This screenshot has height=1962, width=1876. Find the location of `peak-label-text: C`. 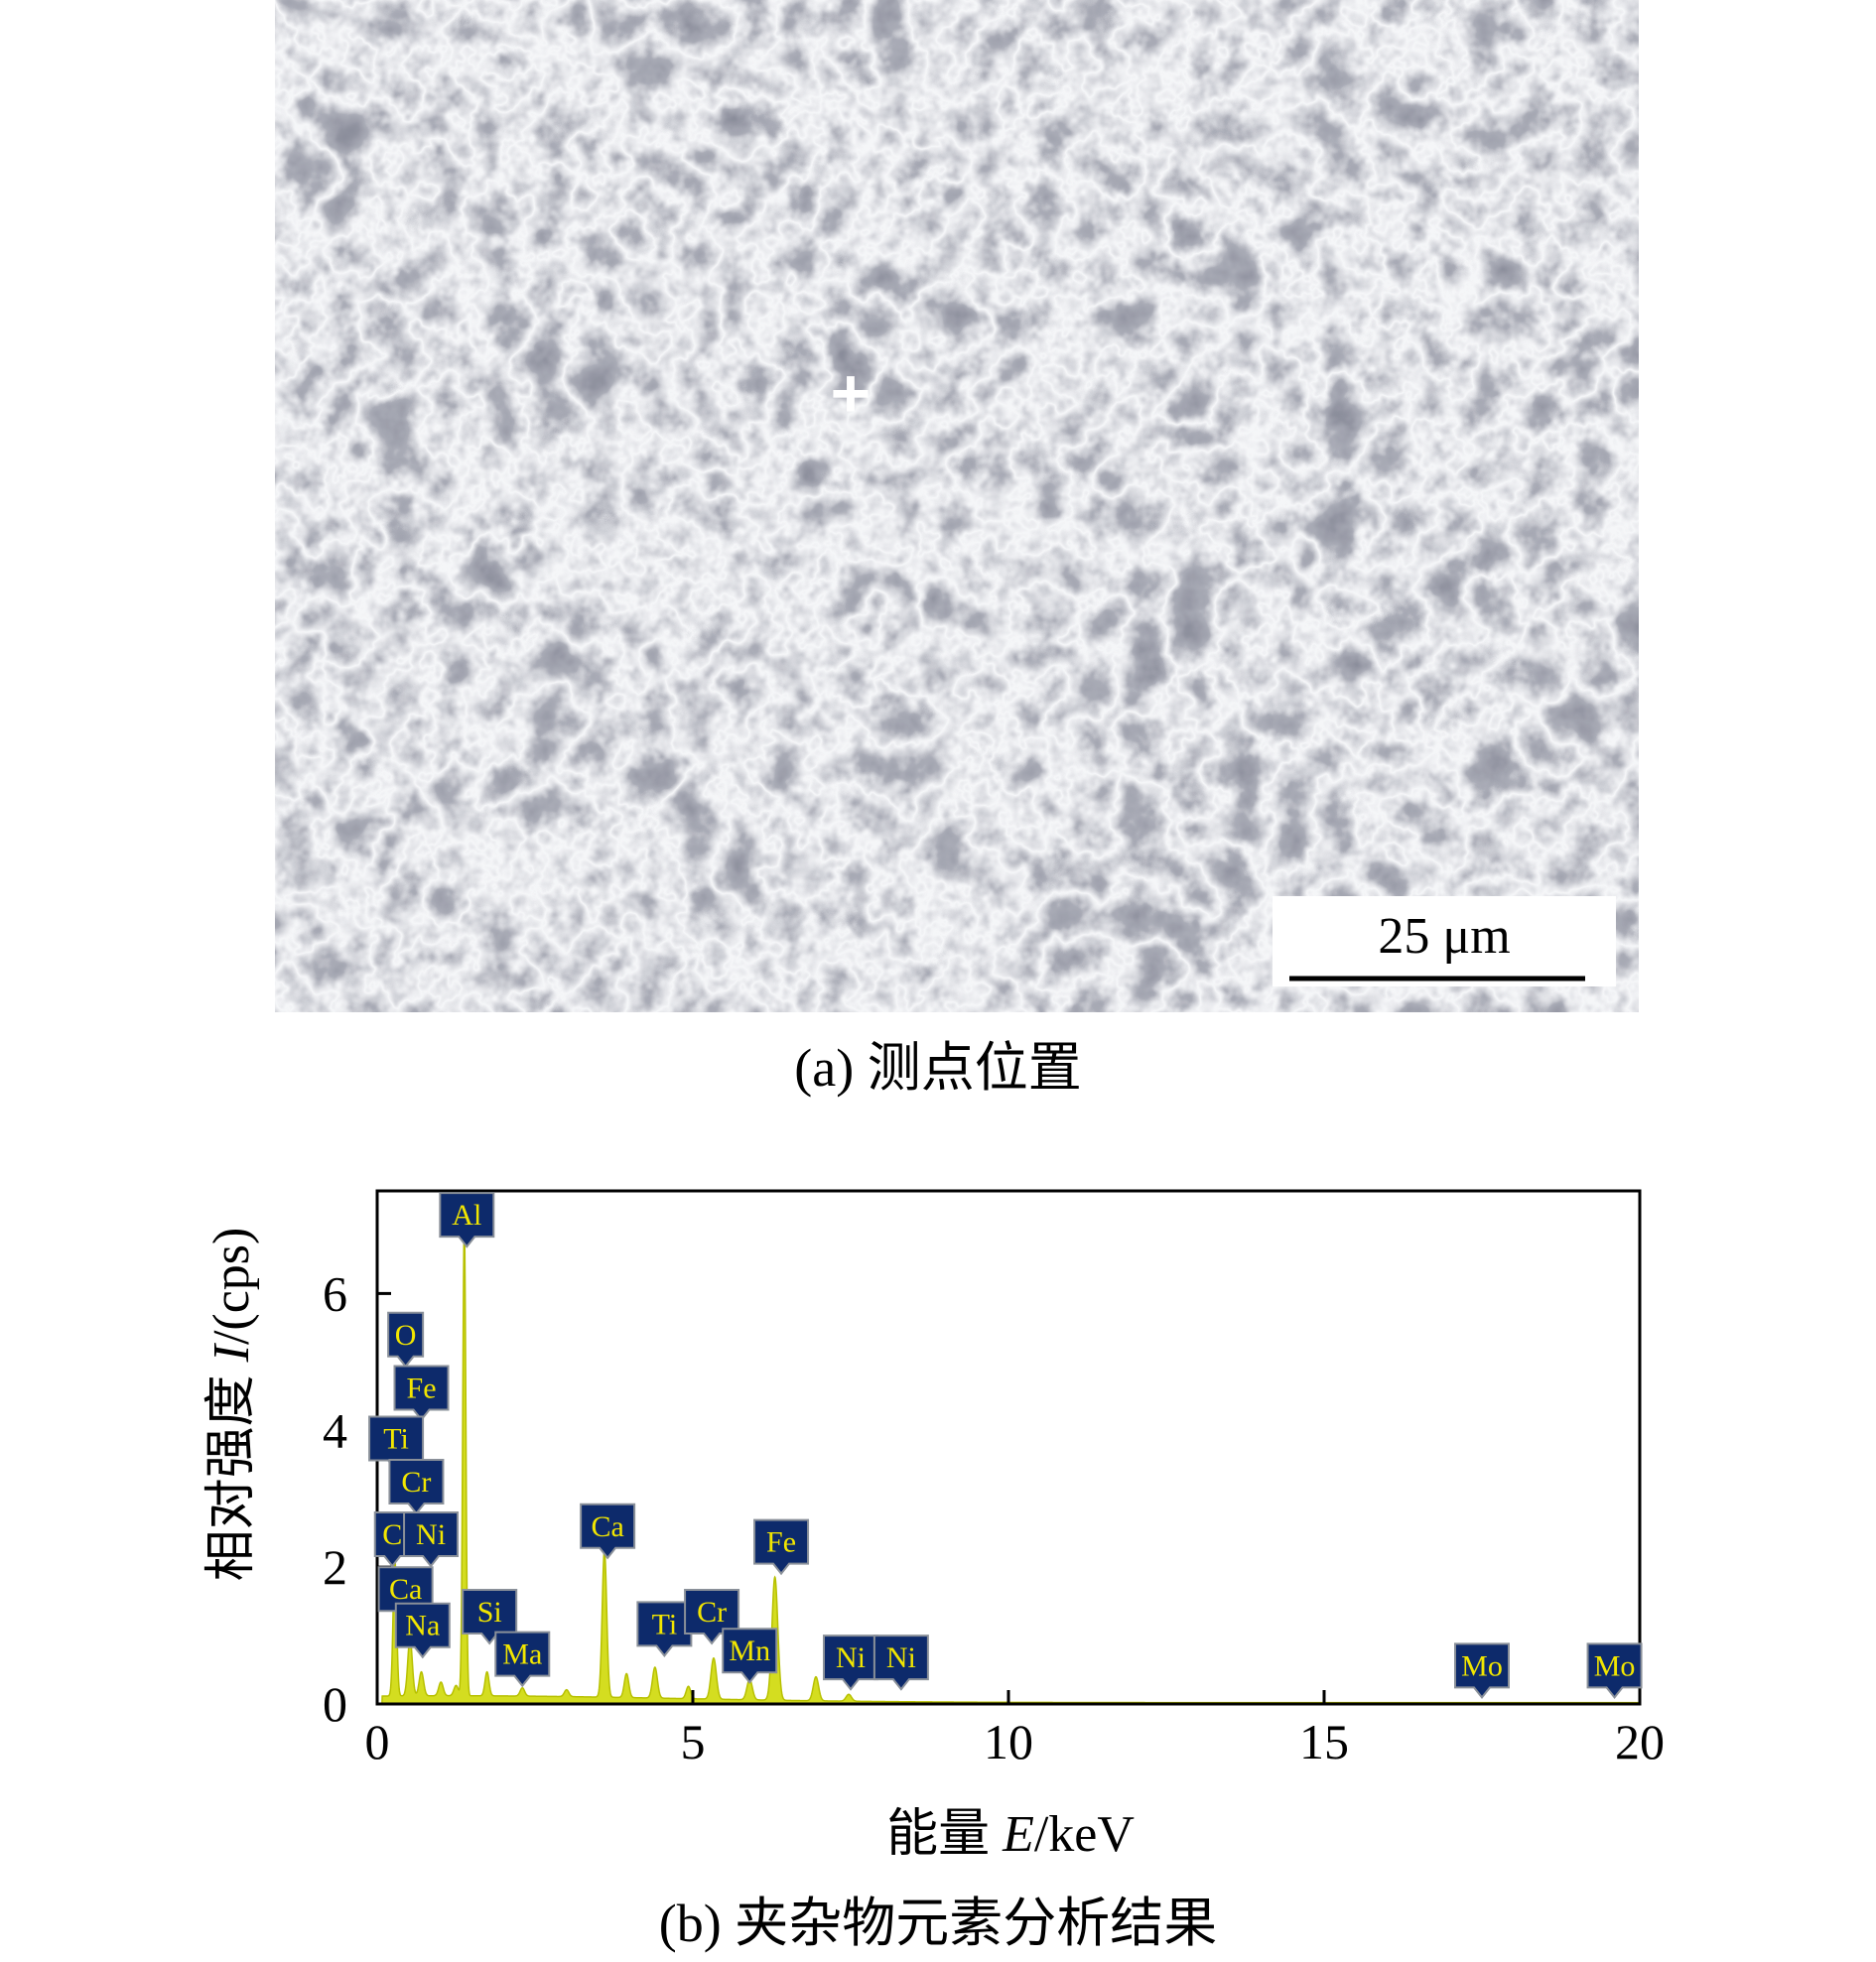

peak-label-text: C is located at coordinates (392, 1534).